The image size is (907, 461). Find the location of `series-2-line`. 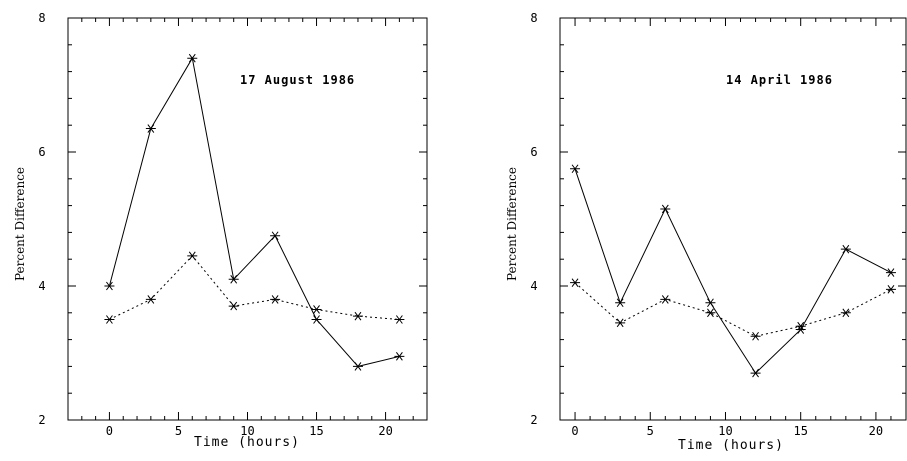

series-2-line is located at coordinates (254, 287).